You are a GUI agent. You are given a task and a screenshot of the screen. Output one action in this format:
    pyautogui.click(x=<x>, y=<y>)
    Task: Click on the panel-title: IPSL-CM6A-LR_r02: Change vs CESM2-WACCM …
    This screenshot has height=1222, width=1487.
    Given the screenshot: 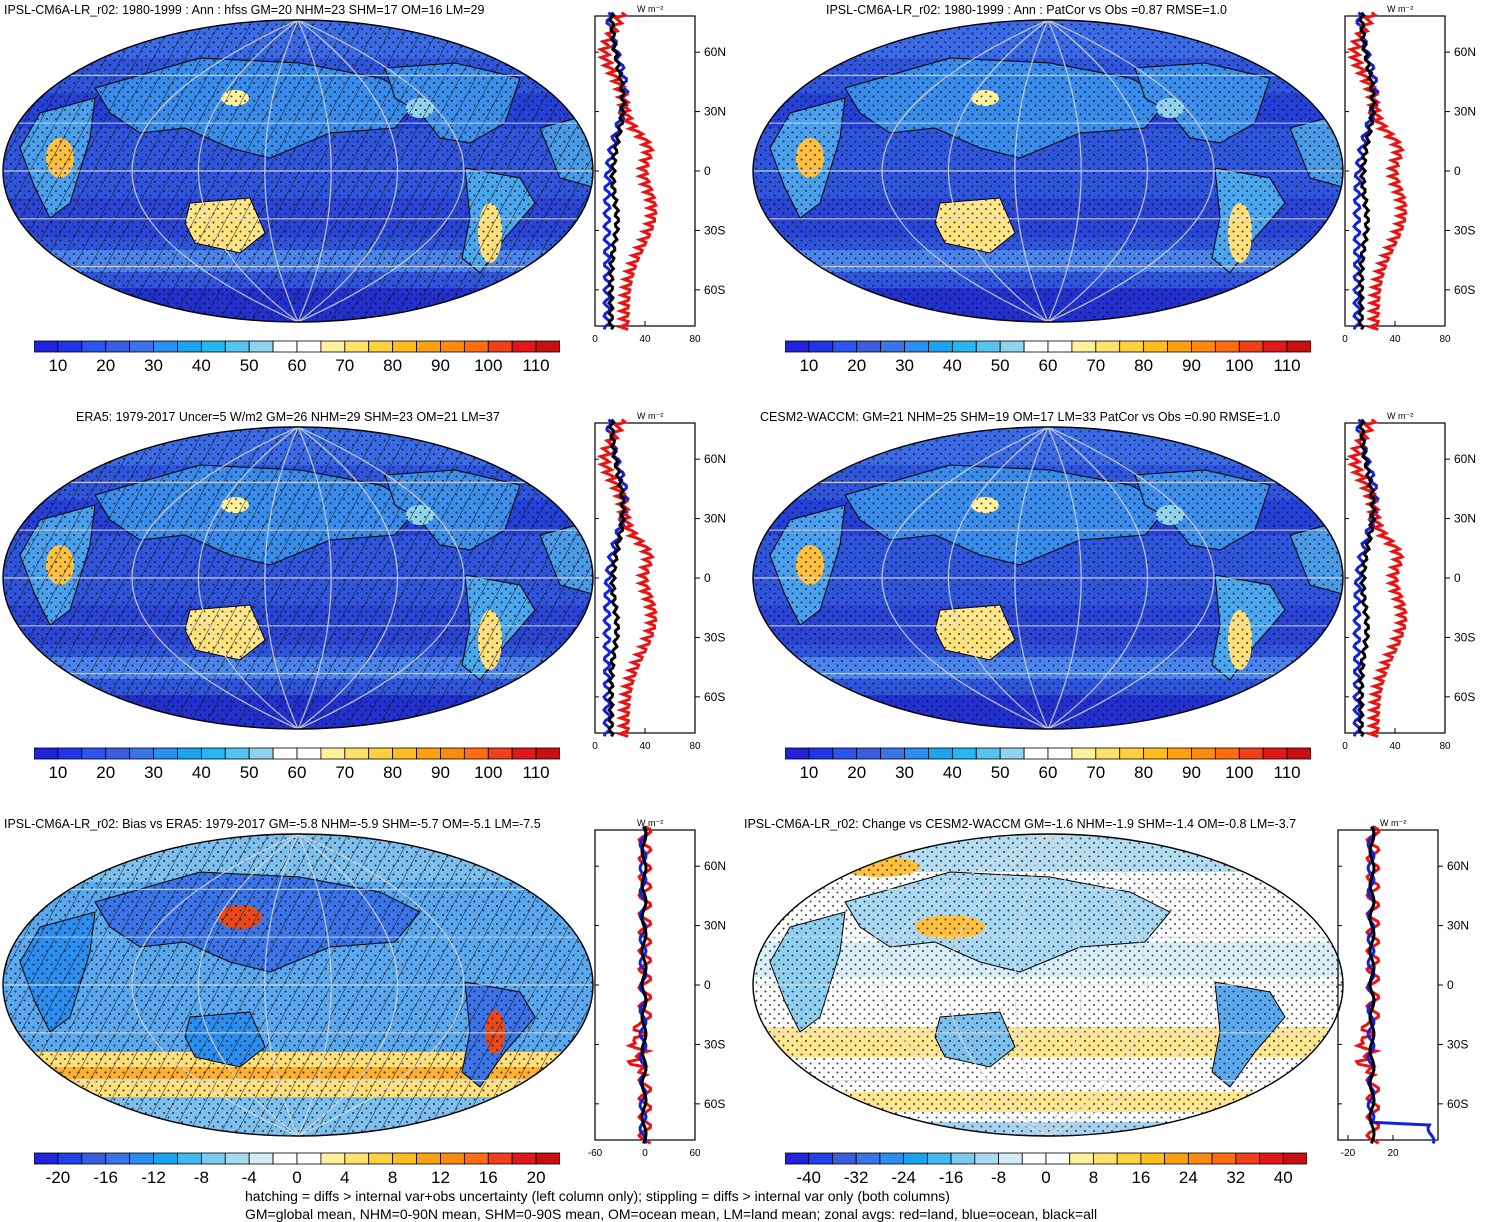 What is the action you would take?
    pyautogui.click(x=1020, y=824)
    